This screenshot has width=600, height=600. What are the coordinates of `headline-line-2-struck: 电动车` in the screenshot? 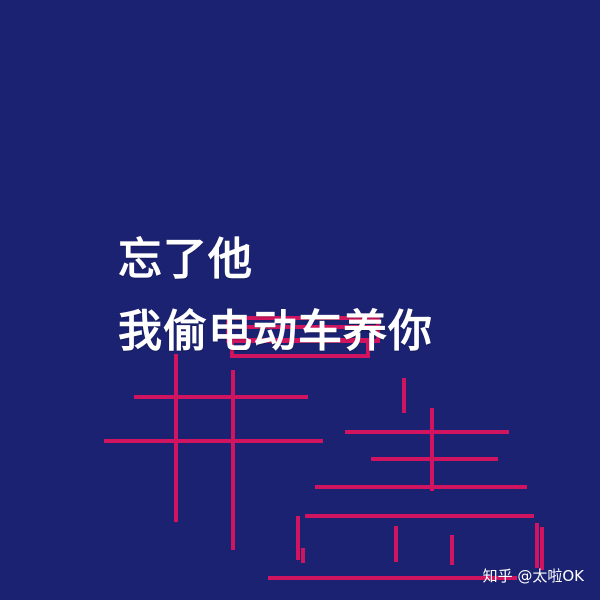 It's located at (275, 331).